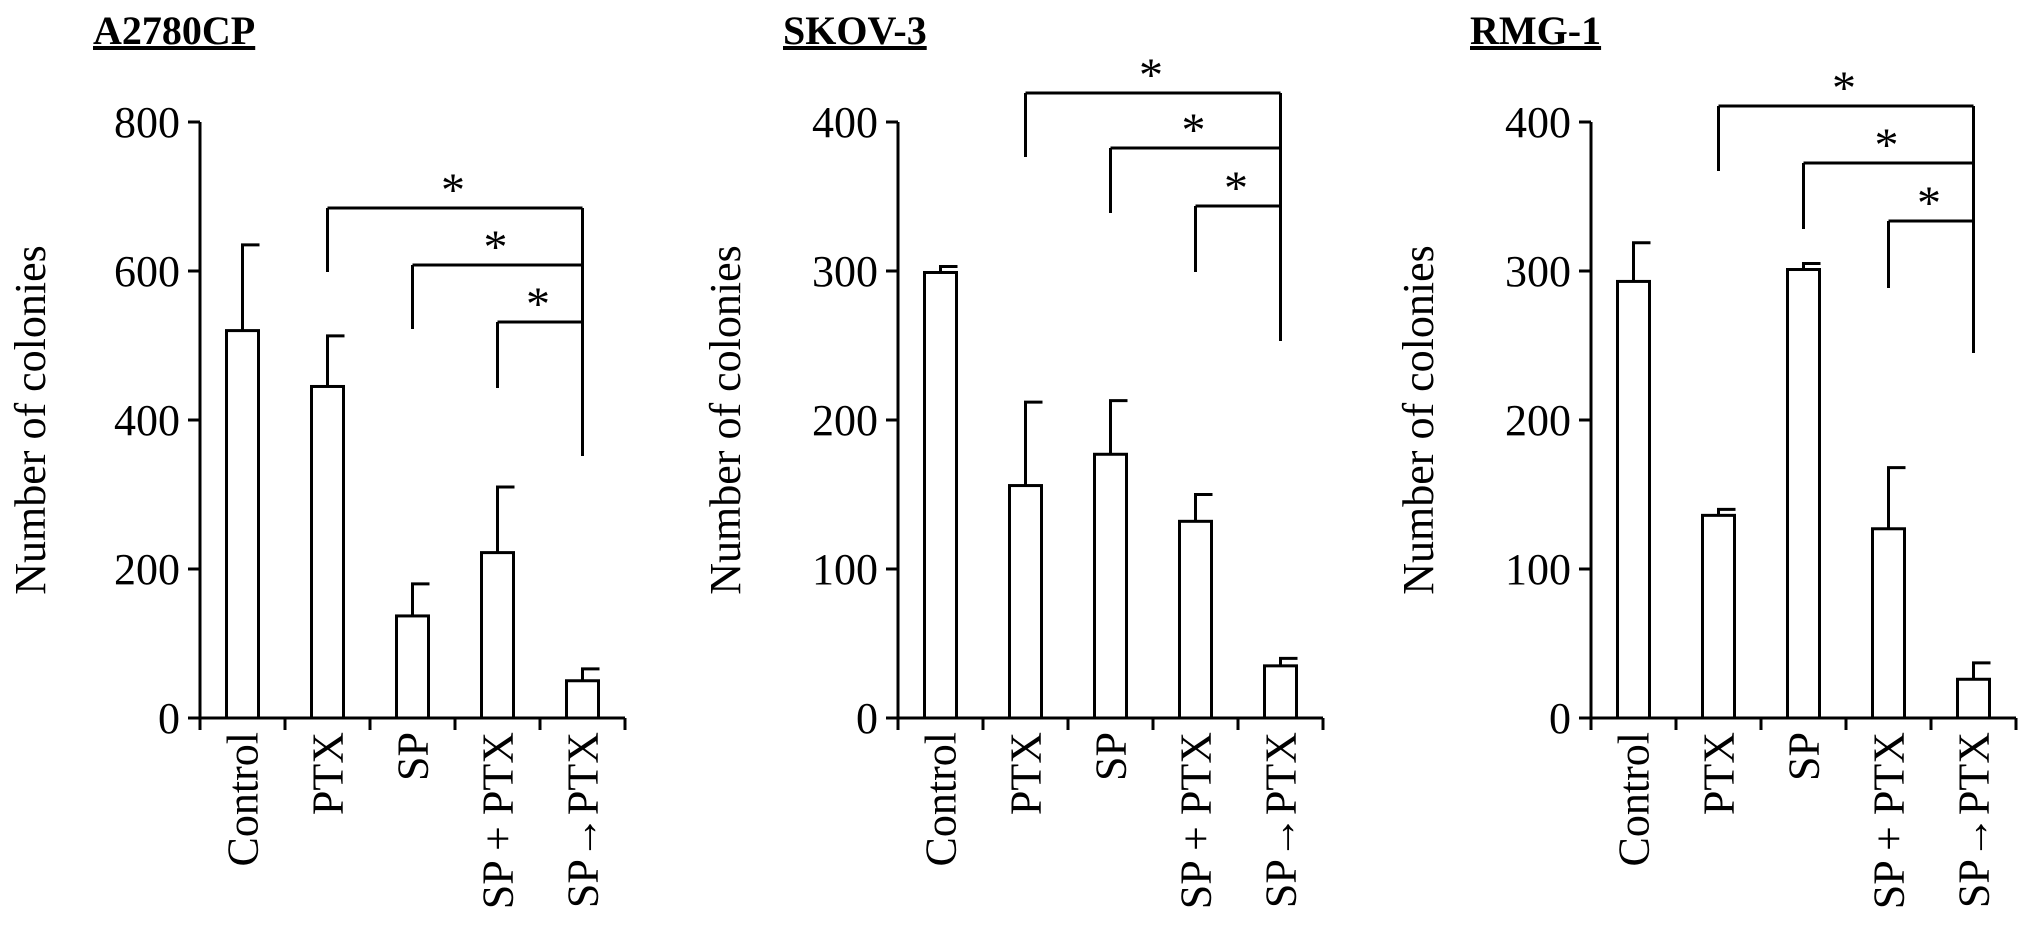 The height and width of the screenshot is (946, 2031). What do you see at coordinates (147, 271) in the screenshot?
I see `y-tick-label: 600` at bounding box center [147, 271].